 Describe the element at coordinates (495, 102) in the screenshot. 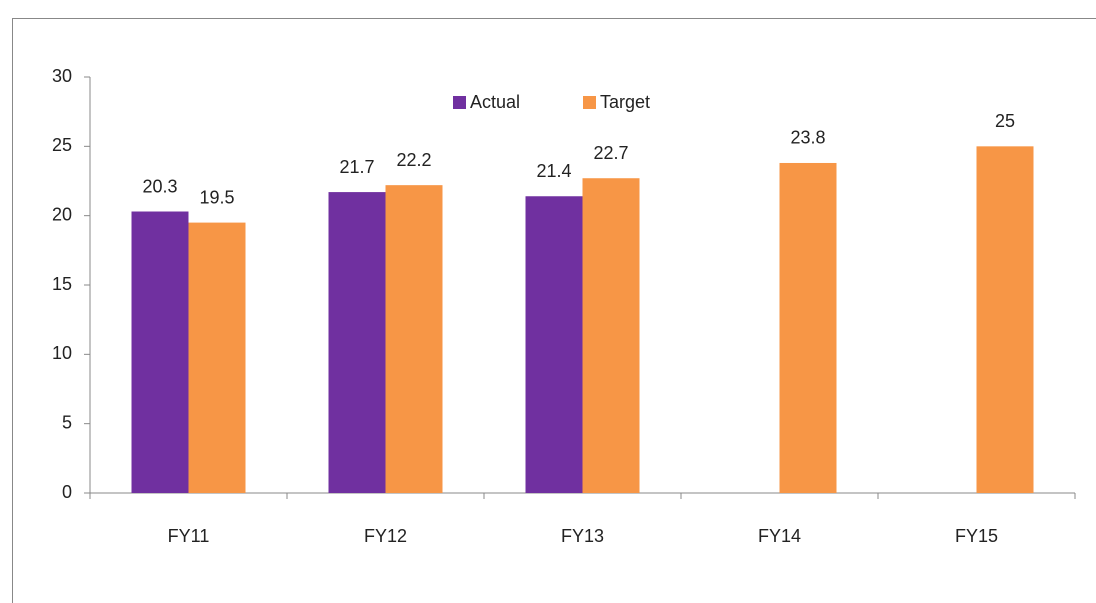

I see `legend-label: Actual` at that location.